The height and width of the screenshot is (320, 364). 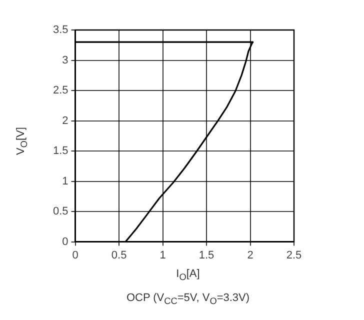 What do you see at coordinates (250, 255) in the screenshot?
I see `x-tick-label: 2` at bounding box center [250, 255].